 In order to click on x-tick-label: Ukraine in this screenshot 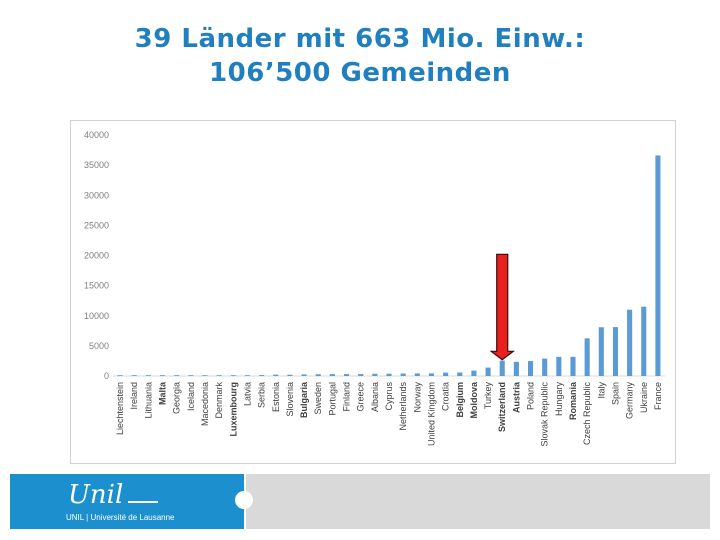, I will do `click(644, 397)`.